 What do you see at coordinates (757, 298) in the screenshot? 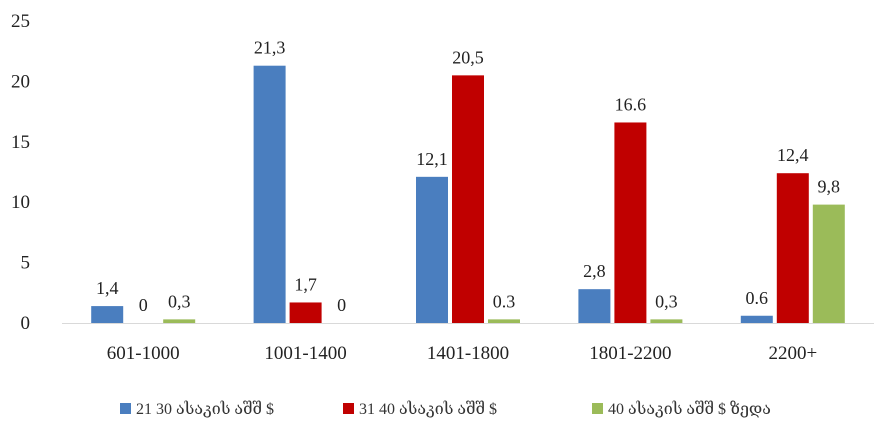
I see `data-label: 0.6` at bounding box center [757, 298].